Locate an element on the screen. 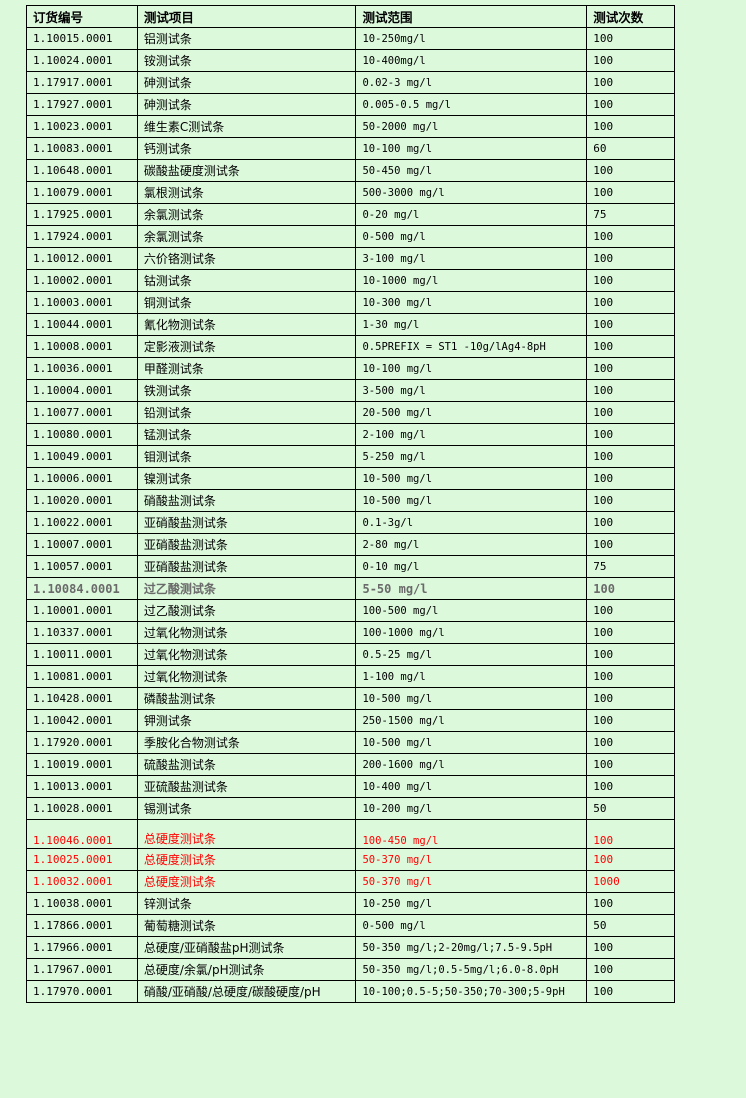  test-range-cell: 50-370 mg/l is located at coordinates (471, 859).